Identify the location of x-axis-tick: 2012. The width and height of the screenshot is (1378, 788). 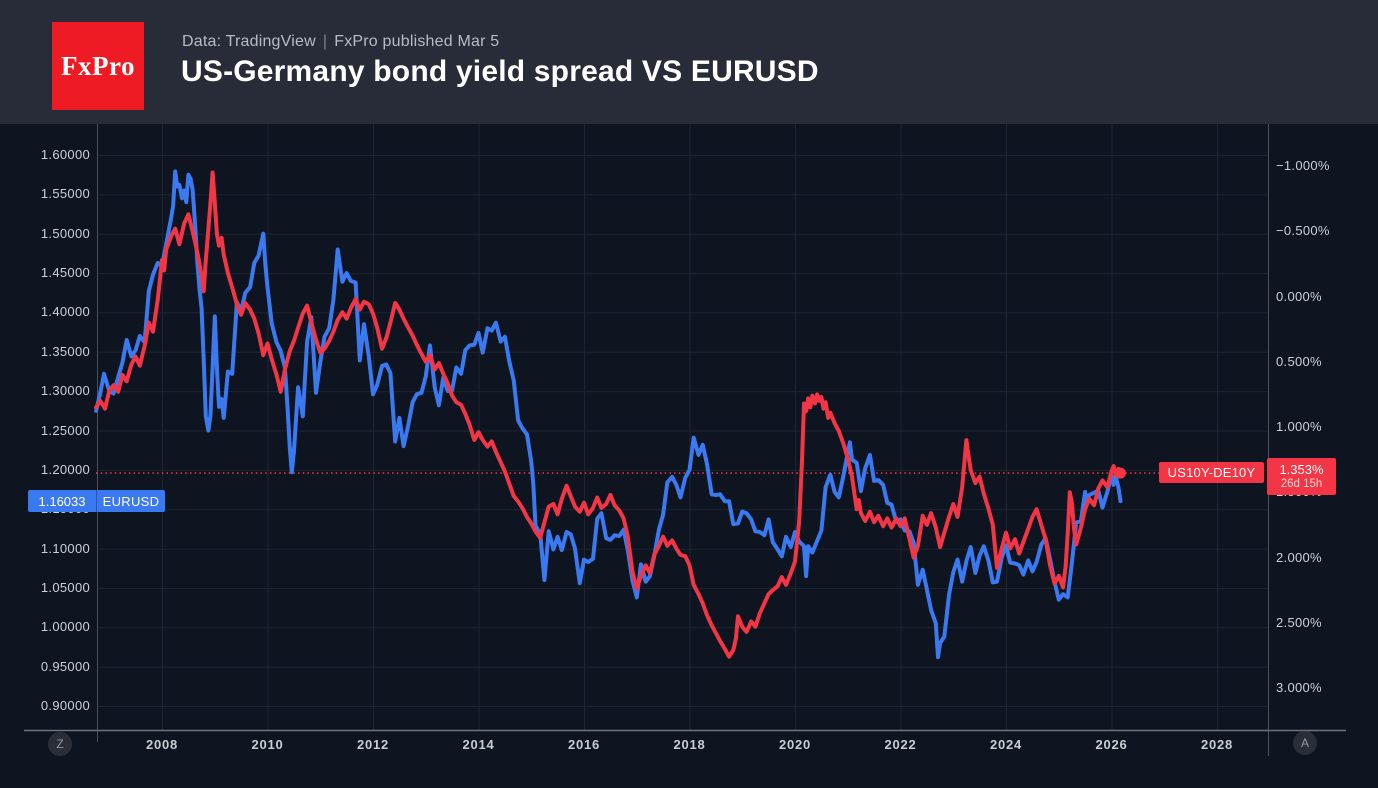
(373, 744).